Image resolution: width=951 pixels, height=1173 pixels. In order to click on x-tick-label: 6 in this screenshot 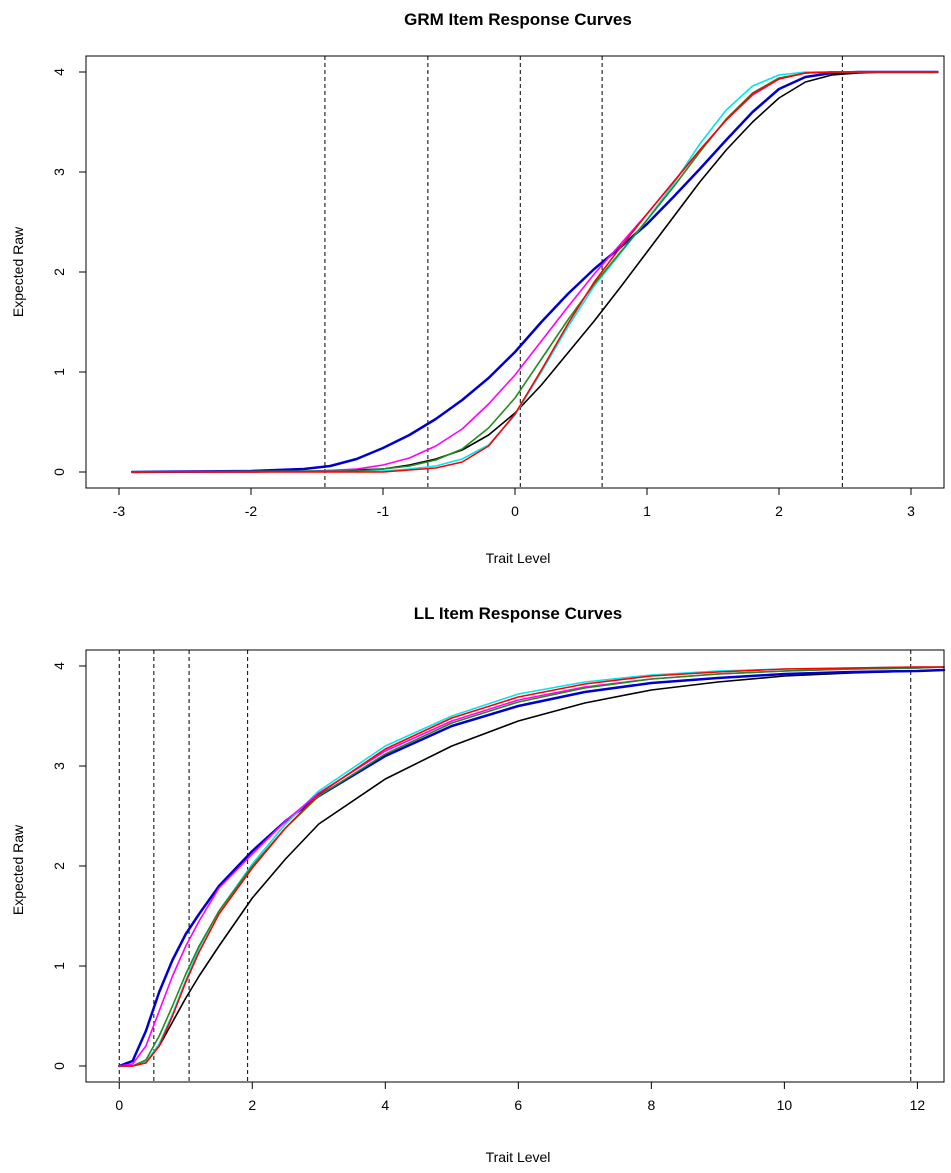, I will do `click(518, 1105)`.